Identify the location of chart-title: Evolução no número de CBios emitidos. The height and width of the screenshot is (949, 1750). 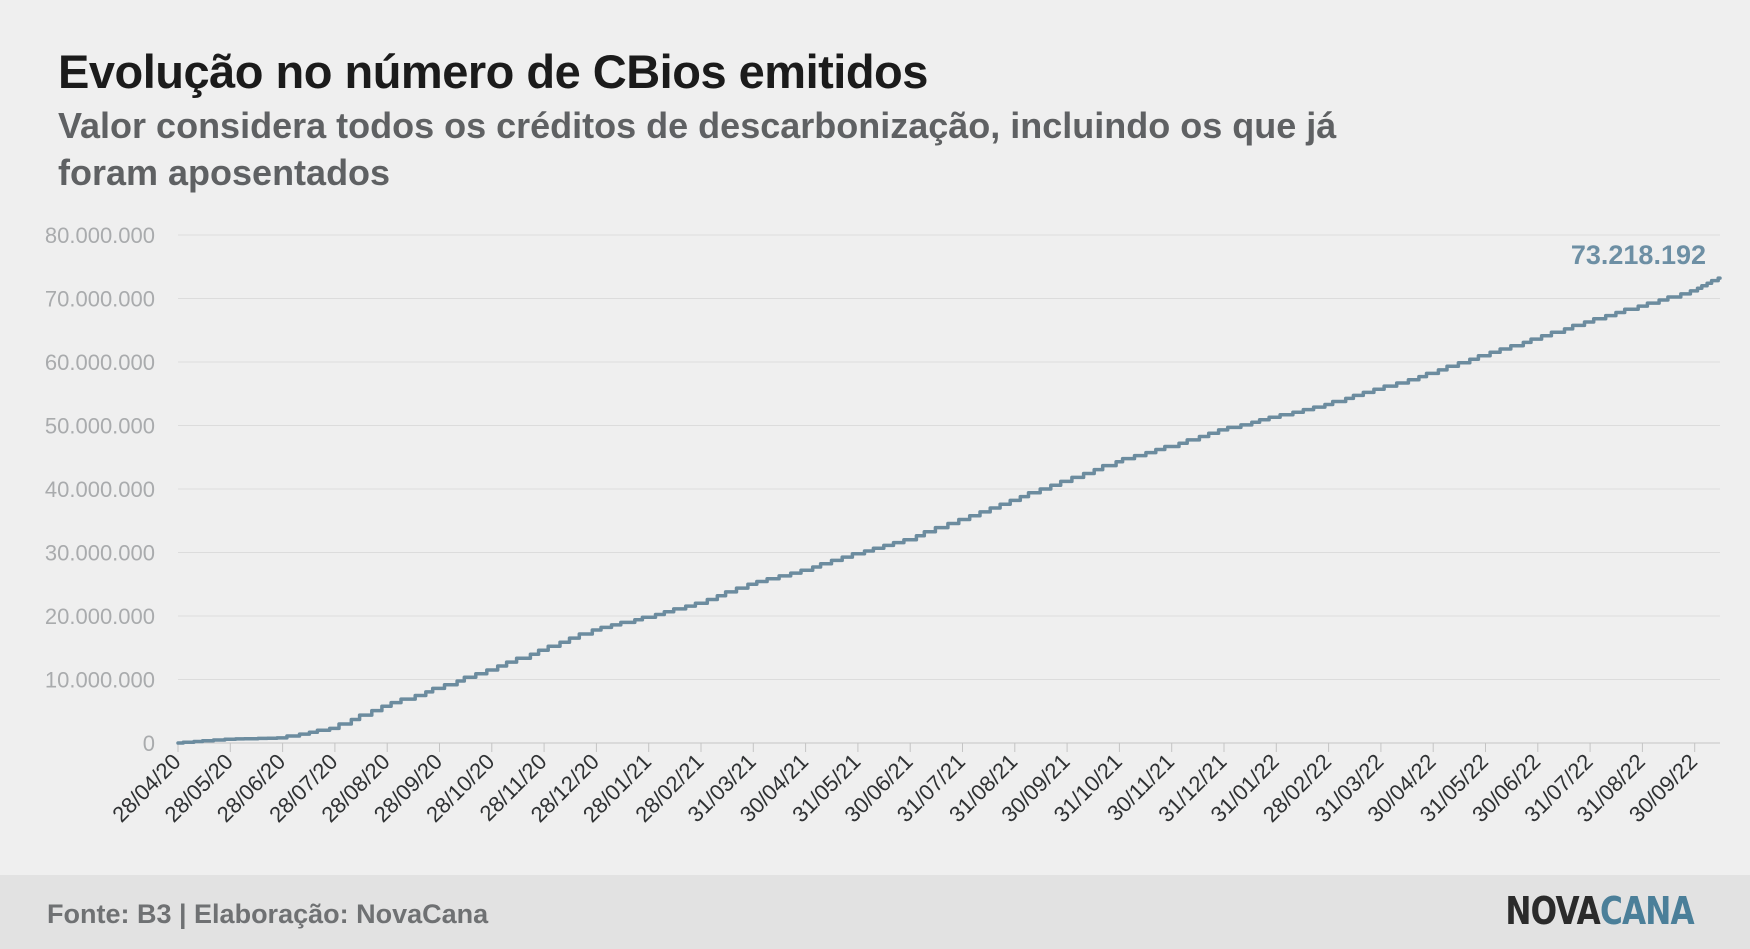
(493, 71).